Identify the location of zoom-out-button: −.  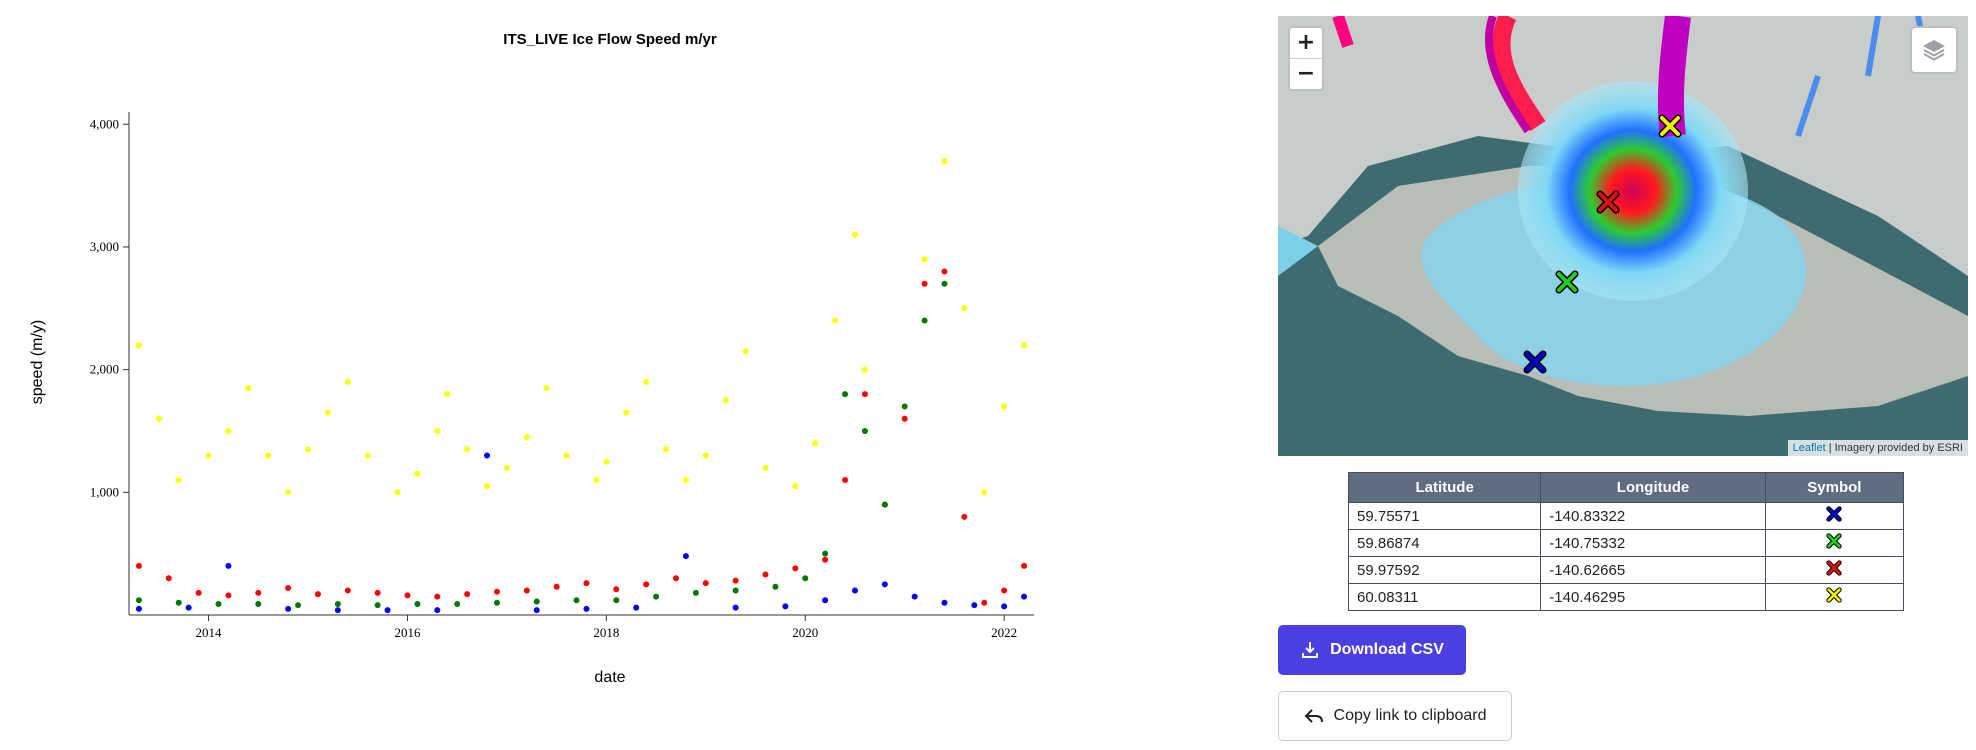
(1306, 73).